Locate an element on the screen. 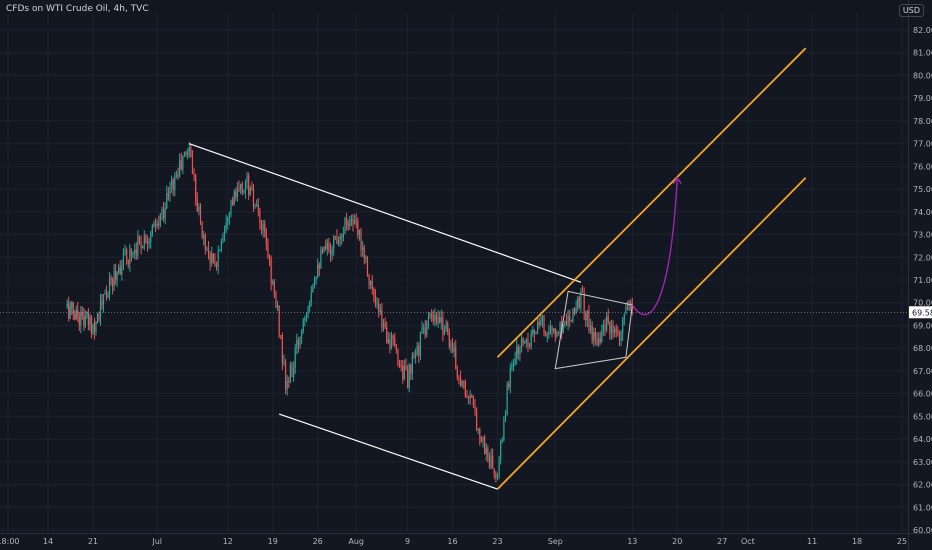 The width and height of the screenshot is (932, 550). x-tick-label: 20 is located at coordinates (677, 541).